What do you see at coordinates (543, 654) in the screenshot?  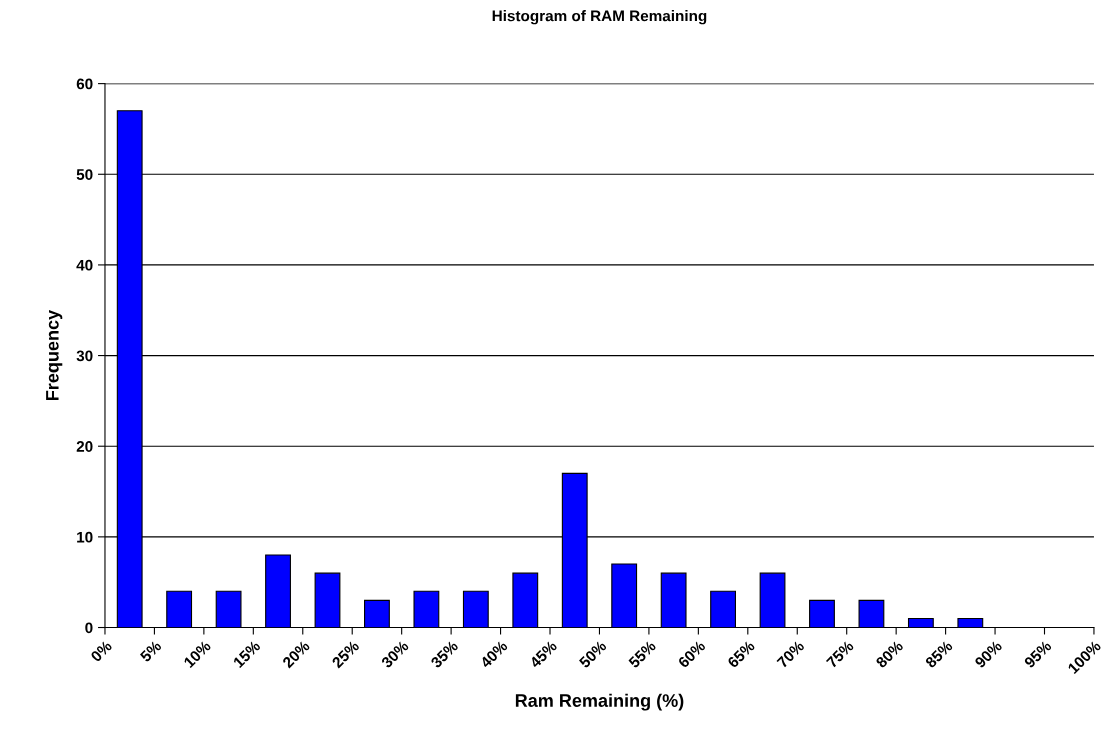 I see `x-tick-label: 45%` at bounding box center [543, 654].